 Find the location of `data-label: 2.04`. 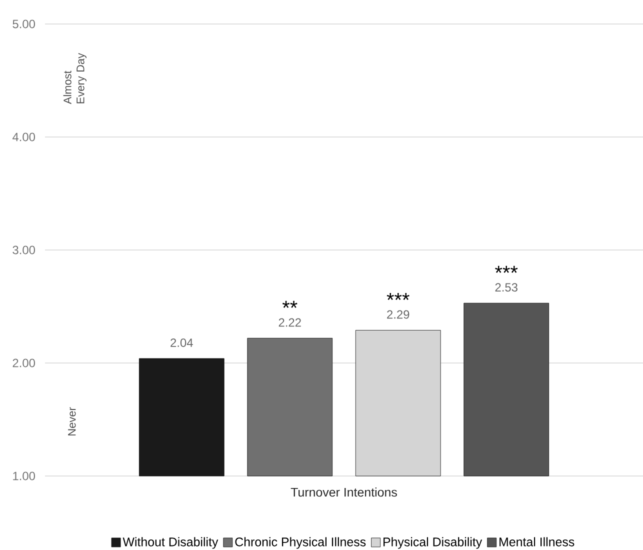

data-label: 2.04 is located at coordinates (181, 342).